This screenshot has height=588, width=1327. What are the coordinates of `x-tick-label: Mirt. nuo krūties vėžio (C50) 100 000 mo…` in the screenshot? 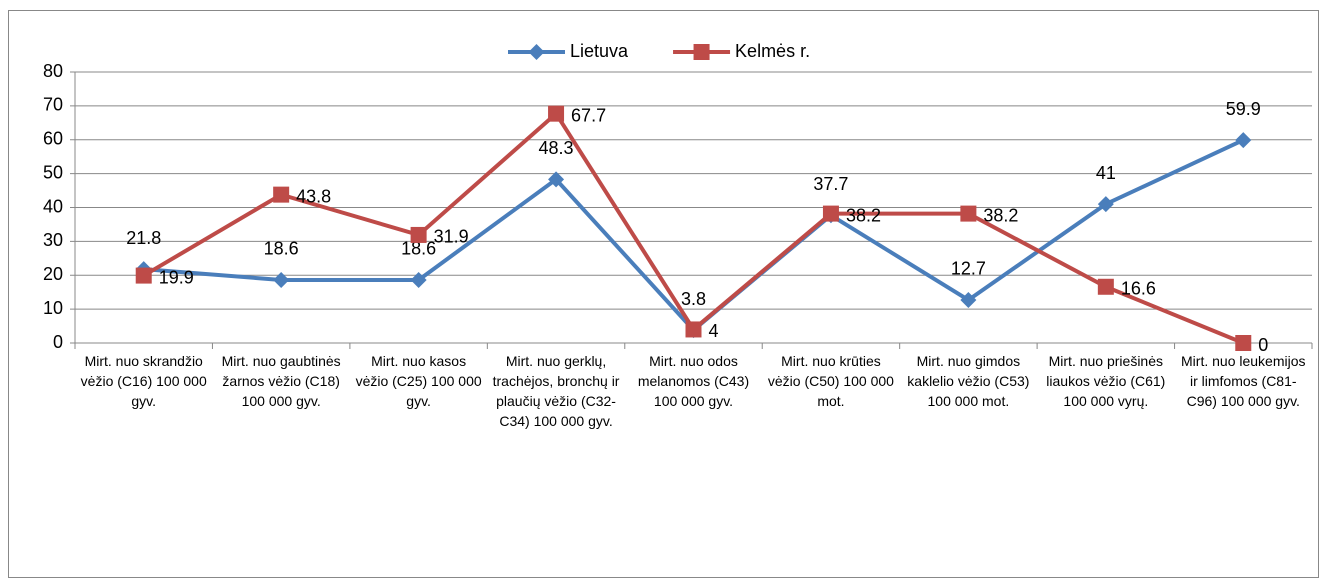 It's located at (830, 381).